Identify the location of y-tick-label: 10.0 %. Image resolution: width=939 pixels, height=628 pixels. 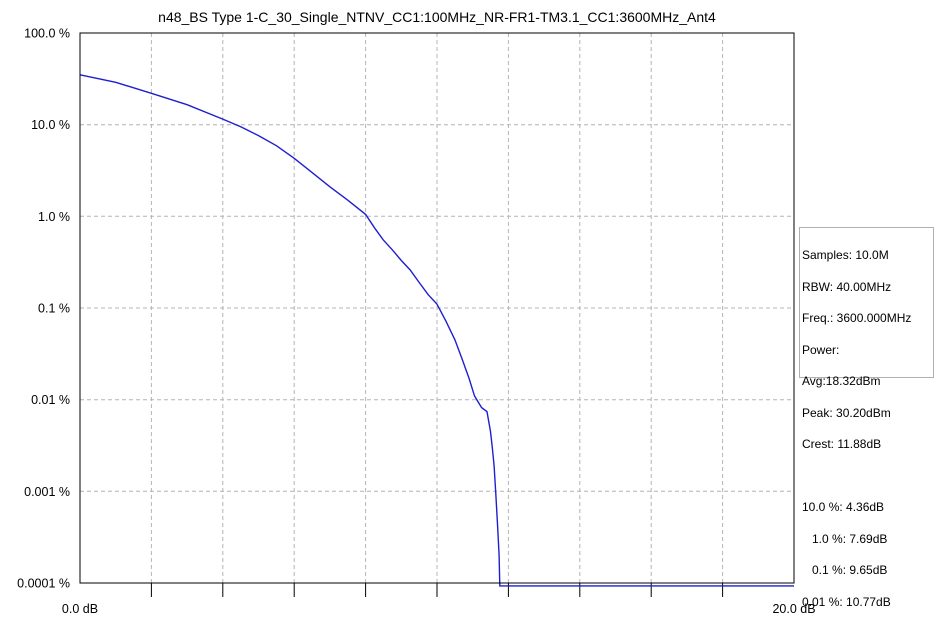
(50, 125).